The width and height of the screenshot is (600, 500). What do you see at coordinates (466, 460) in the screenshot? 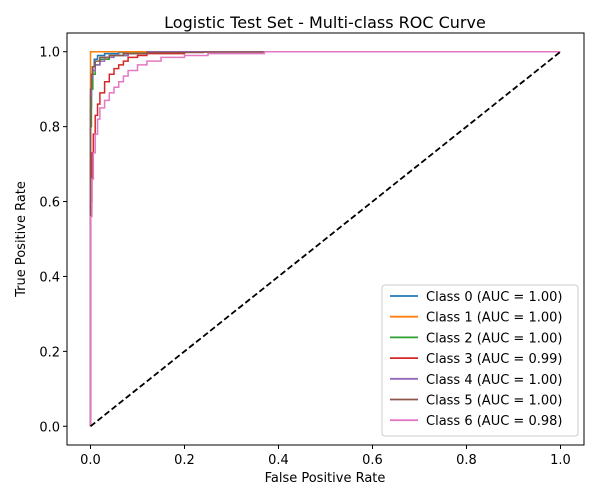
I see `x-tick-label: 0.8` at bounding box center [466, 460].